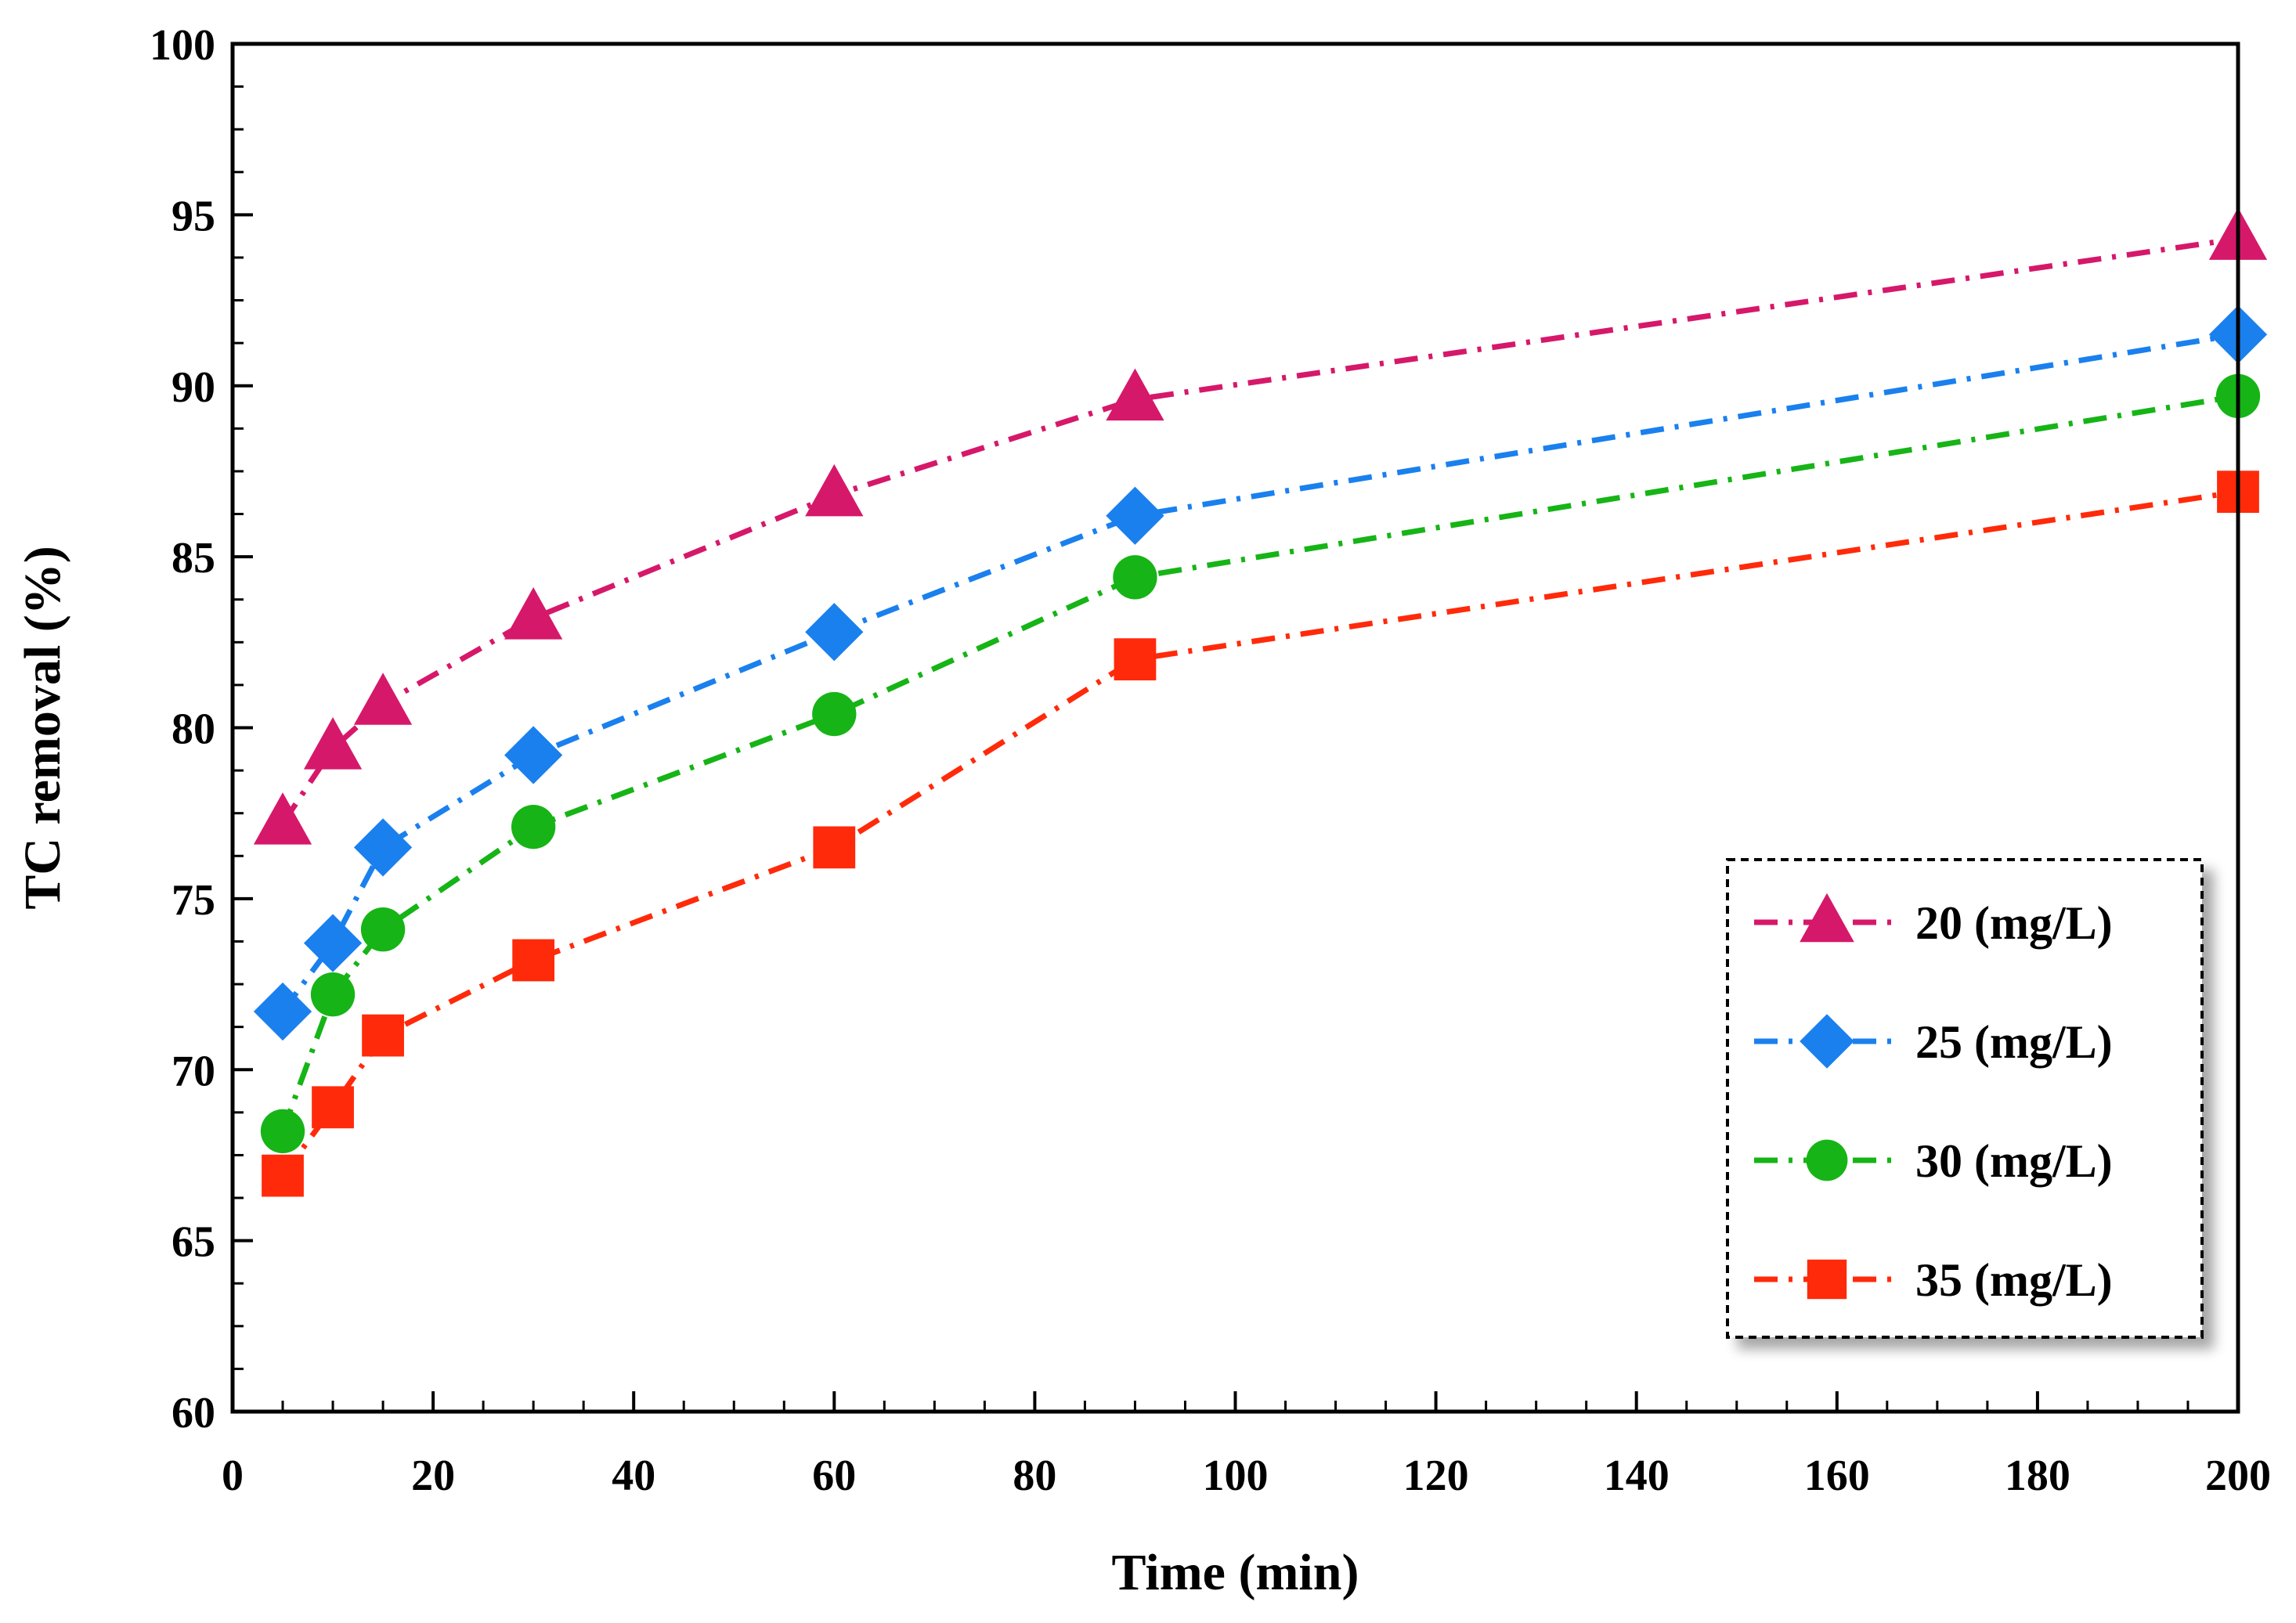  Describe the element at coordinates (633, 1476) in the screenshot. I see `x-tick-label: 40` at that location.